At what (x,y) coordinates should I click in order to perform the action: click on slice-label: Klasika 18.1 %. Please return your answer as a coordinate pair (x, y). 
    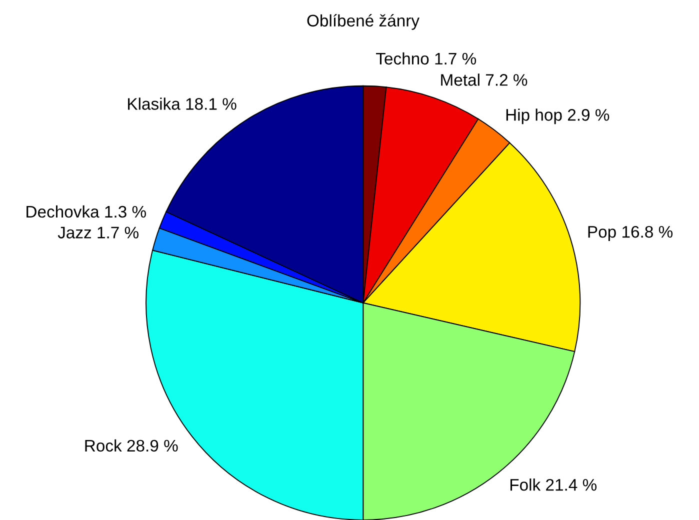
    Looking at the image, I should click on (182, 104).